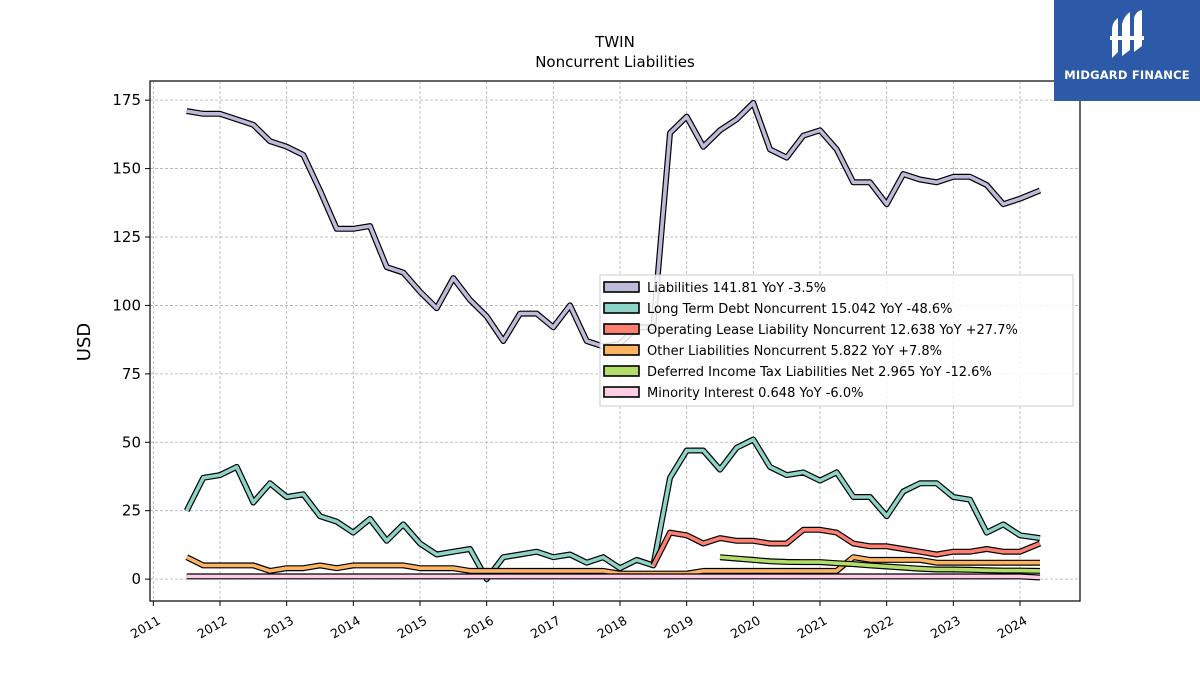  Describe the element at coordinates (613, 577) in the screenshot. I see `series-line-minority-interest` at that location.